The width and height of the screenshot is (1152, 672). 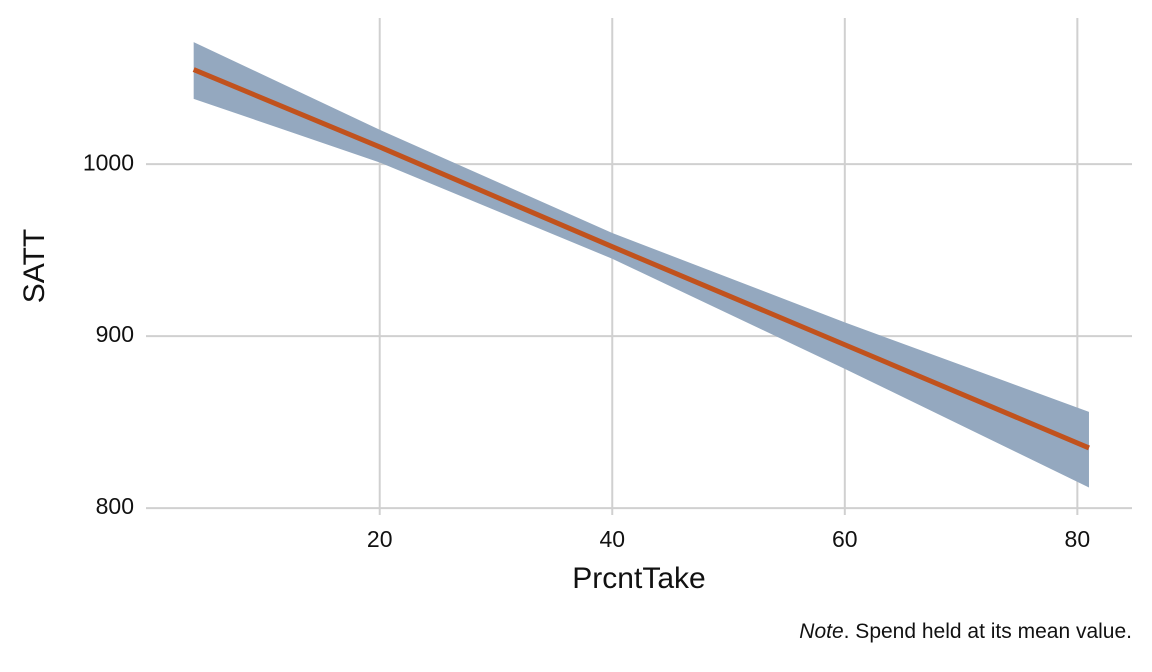 What do you see at coordinates (988, 631) in the screenshot?
I see `note-text: . Spend held at its mean value.` at bounding box center [988, 631].